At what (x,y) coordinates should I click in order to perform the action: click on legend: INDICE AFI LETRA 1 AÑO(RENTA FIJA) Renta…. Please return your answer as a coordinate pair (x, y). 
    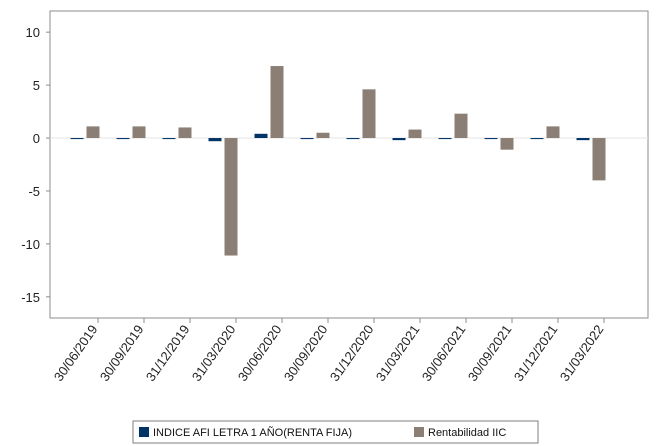
    Looking at the image, I should click on (335, 432).